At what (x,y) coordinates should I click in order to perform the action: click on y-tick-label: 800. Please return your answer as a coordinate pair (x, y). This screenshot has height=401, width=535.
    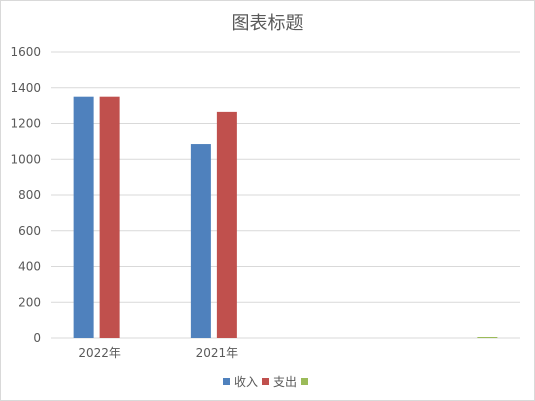
    Looking at the image, I should click on (29, 195).